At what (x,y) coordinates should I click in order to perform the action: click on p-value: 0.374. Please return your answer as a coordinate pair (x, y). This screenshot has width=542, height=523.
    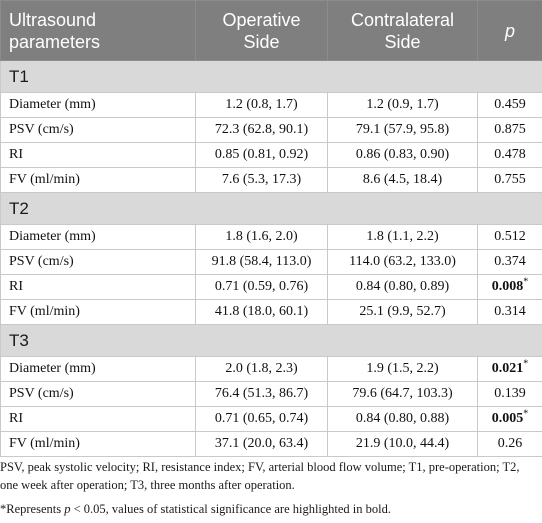
    Looking at the image, I should click on (510, 261).